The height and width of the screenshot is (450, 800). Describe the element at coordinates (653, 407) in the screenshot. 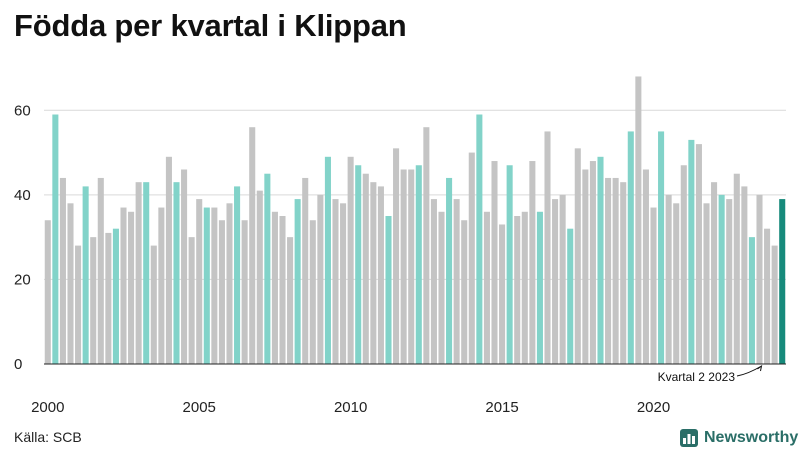

I see `x-tick-label: 2020` at that location.